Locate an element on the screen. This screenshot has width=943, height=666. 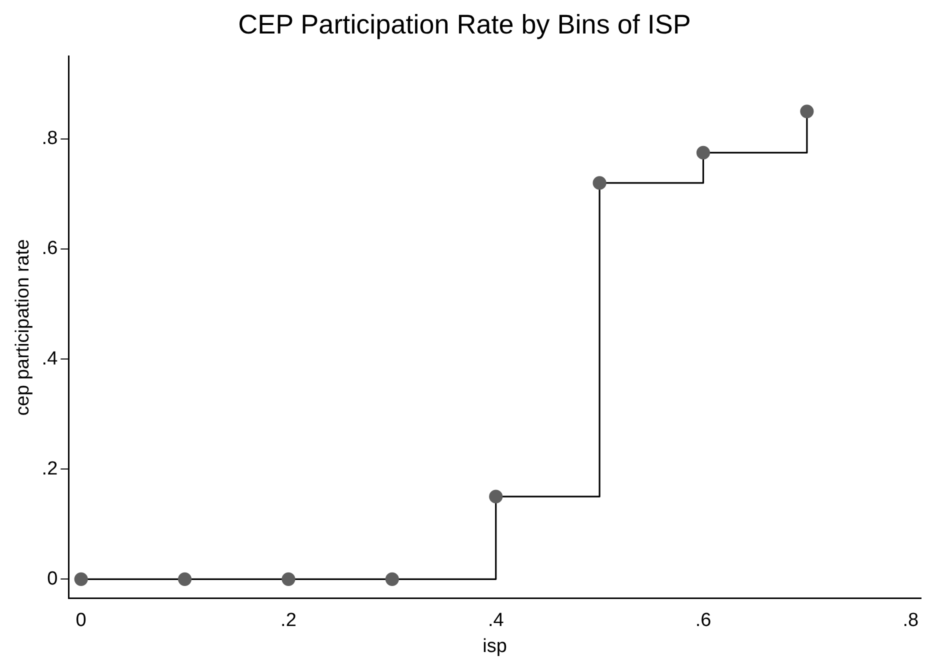
x-tick-label: .4 is located at coordinates (496, 621).